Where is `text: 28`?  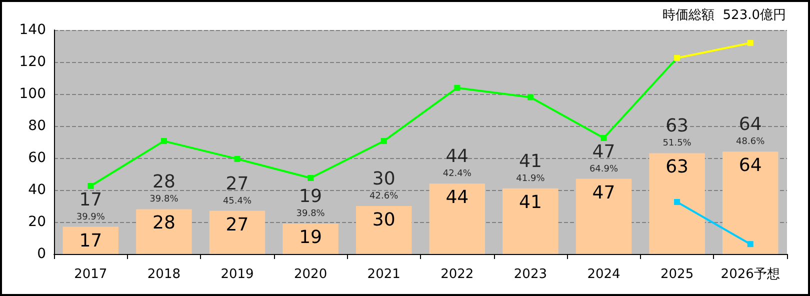
text: 28 is located at coordinates (164, 182).